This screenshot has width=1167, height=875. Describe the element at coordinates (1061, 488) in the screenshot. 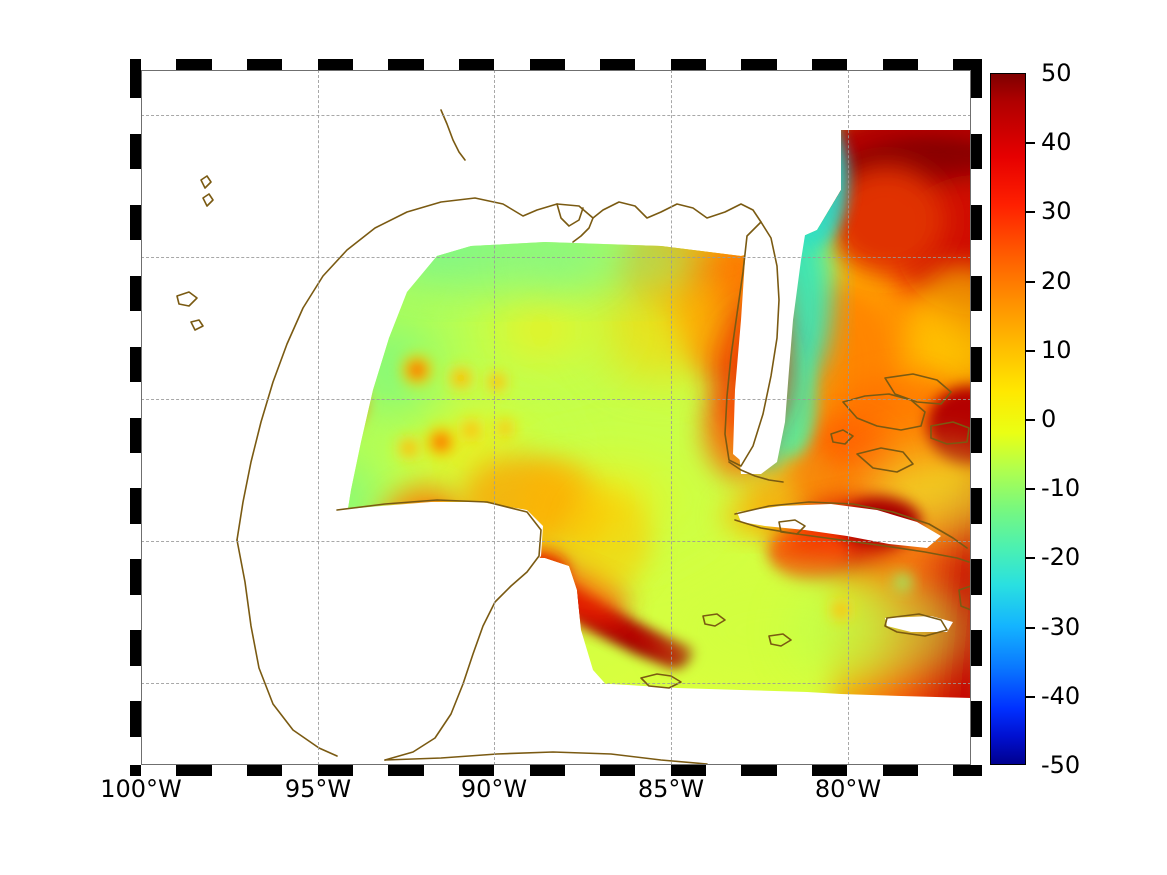

I see `colorbar-tick-label: -10` at that location.